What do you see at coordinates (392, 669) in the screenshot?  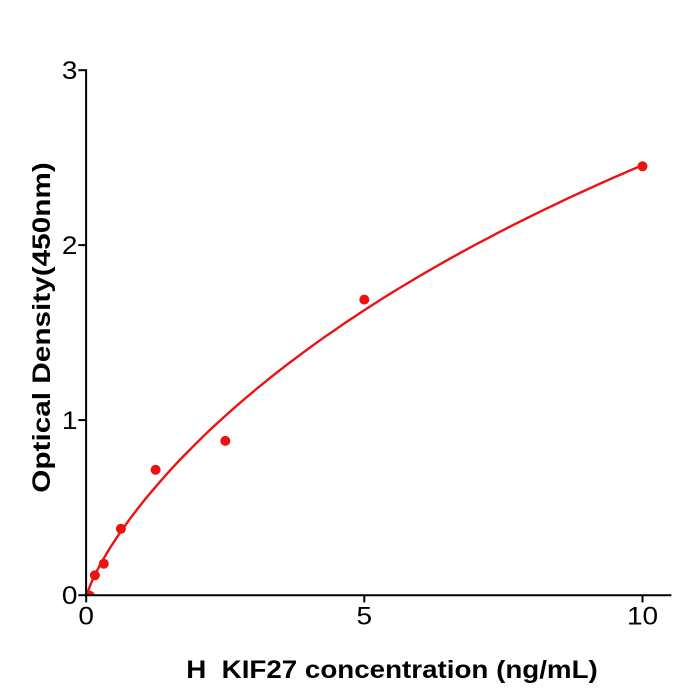 I see `svg-text: H KIF27 concentration (ng/mL)` at bounding box center [392, 669].